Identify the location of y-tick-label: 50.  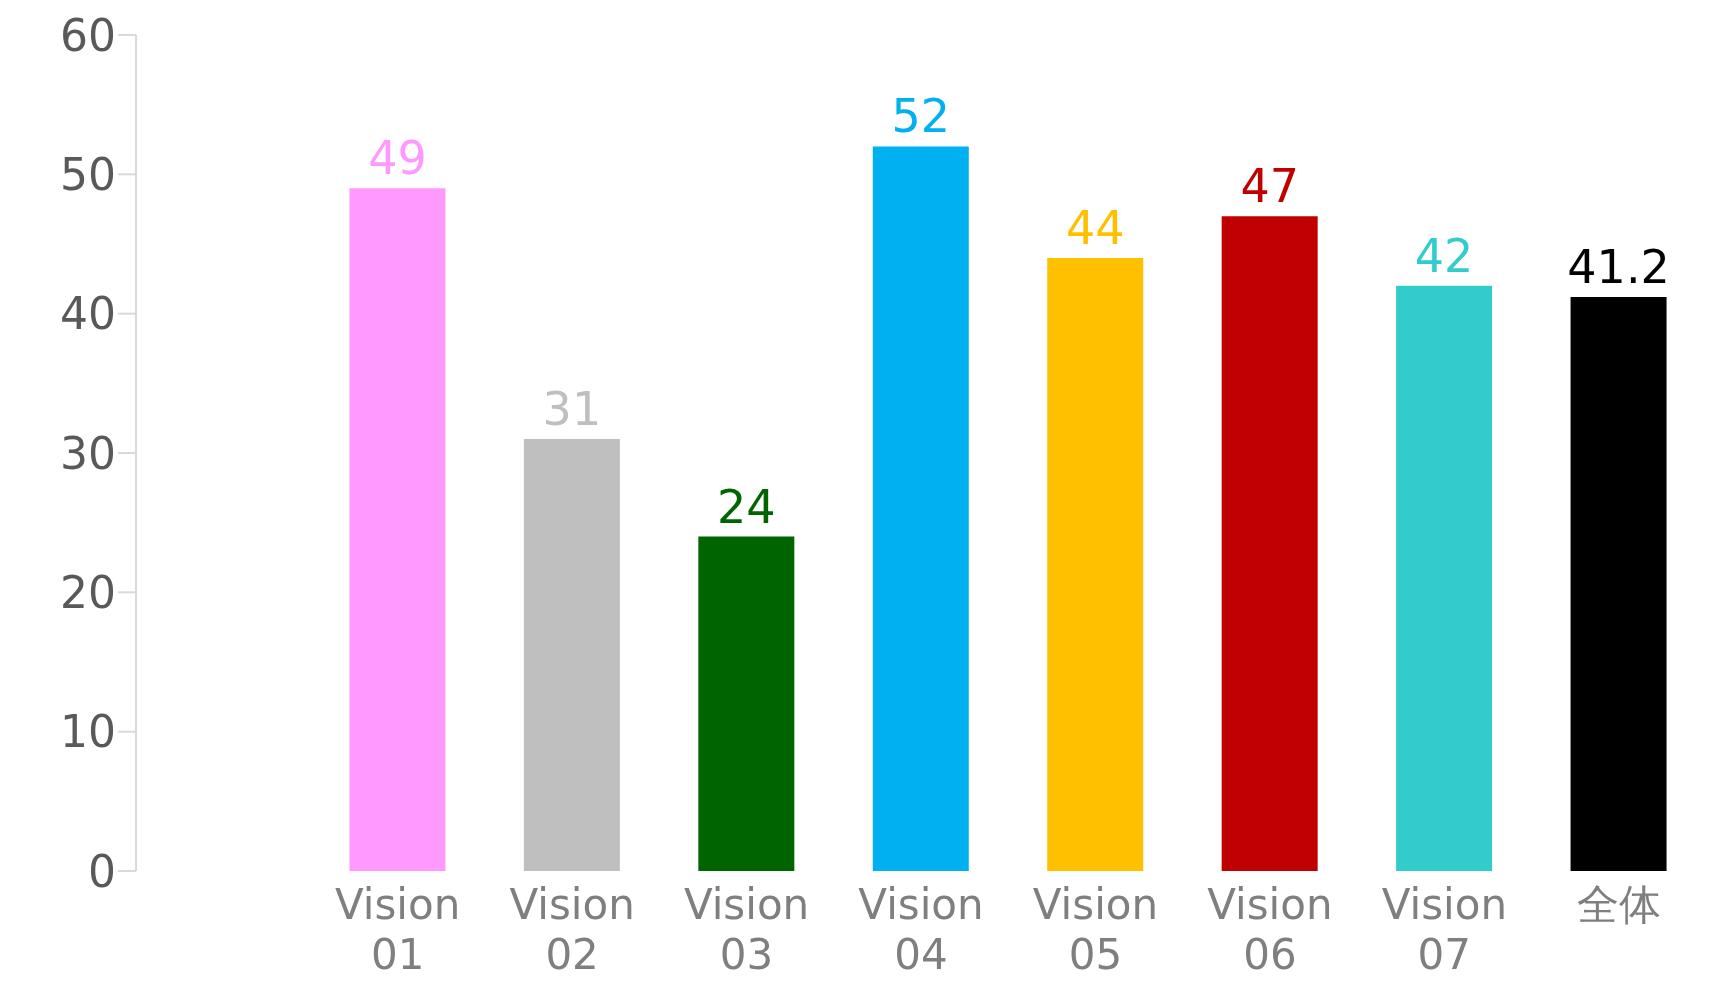
(88, 174).